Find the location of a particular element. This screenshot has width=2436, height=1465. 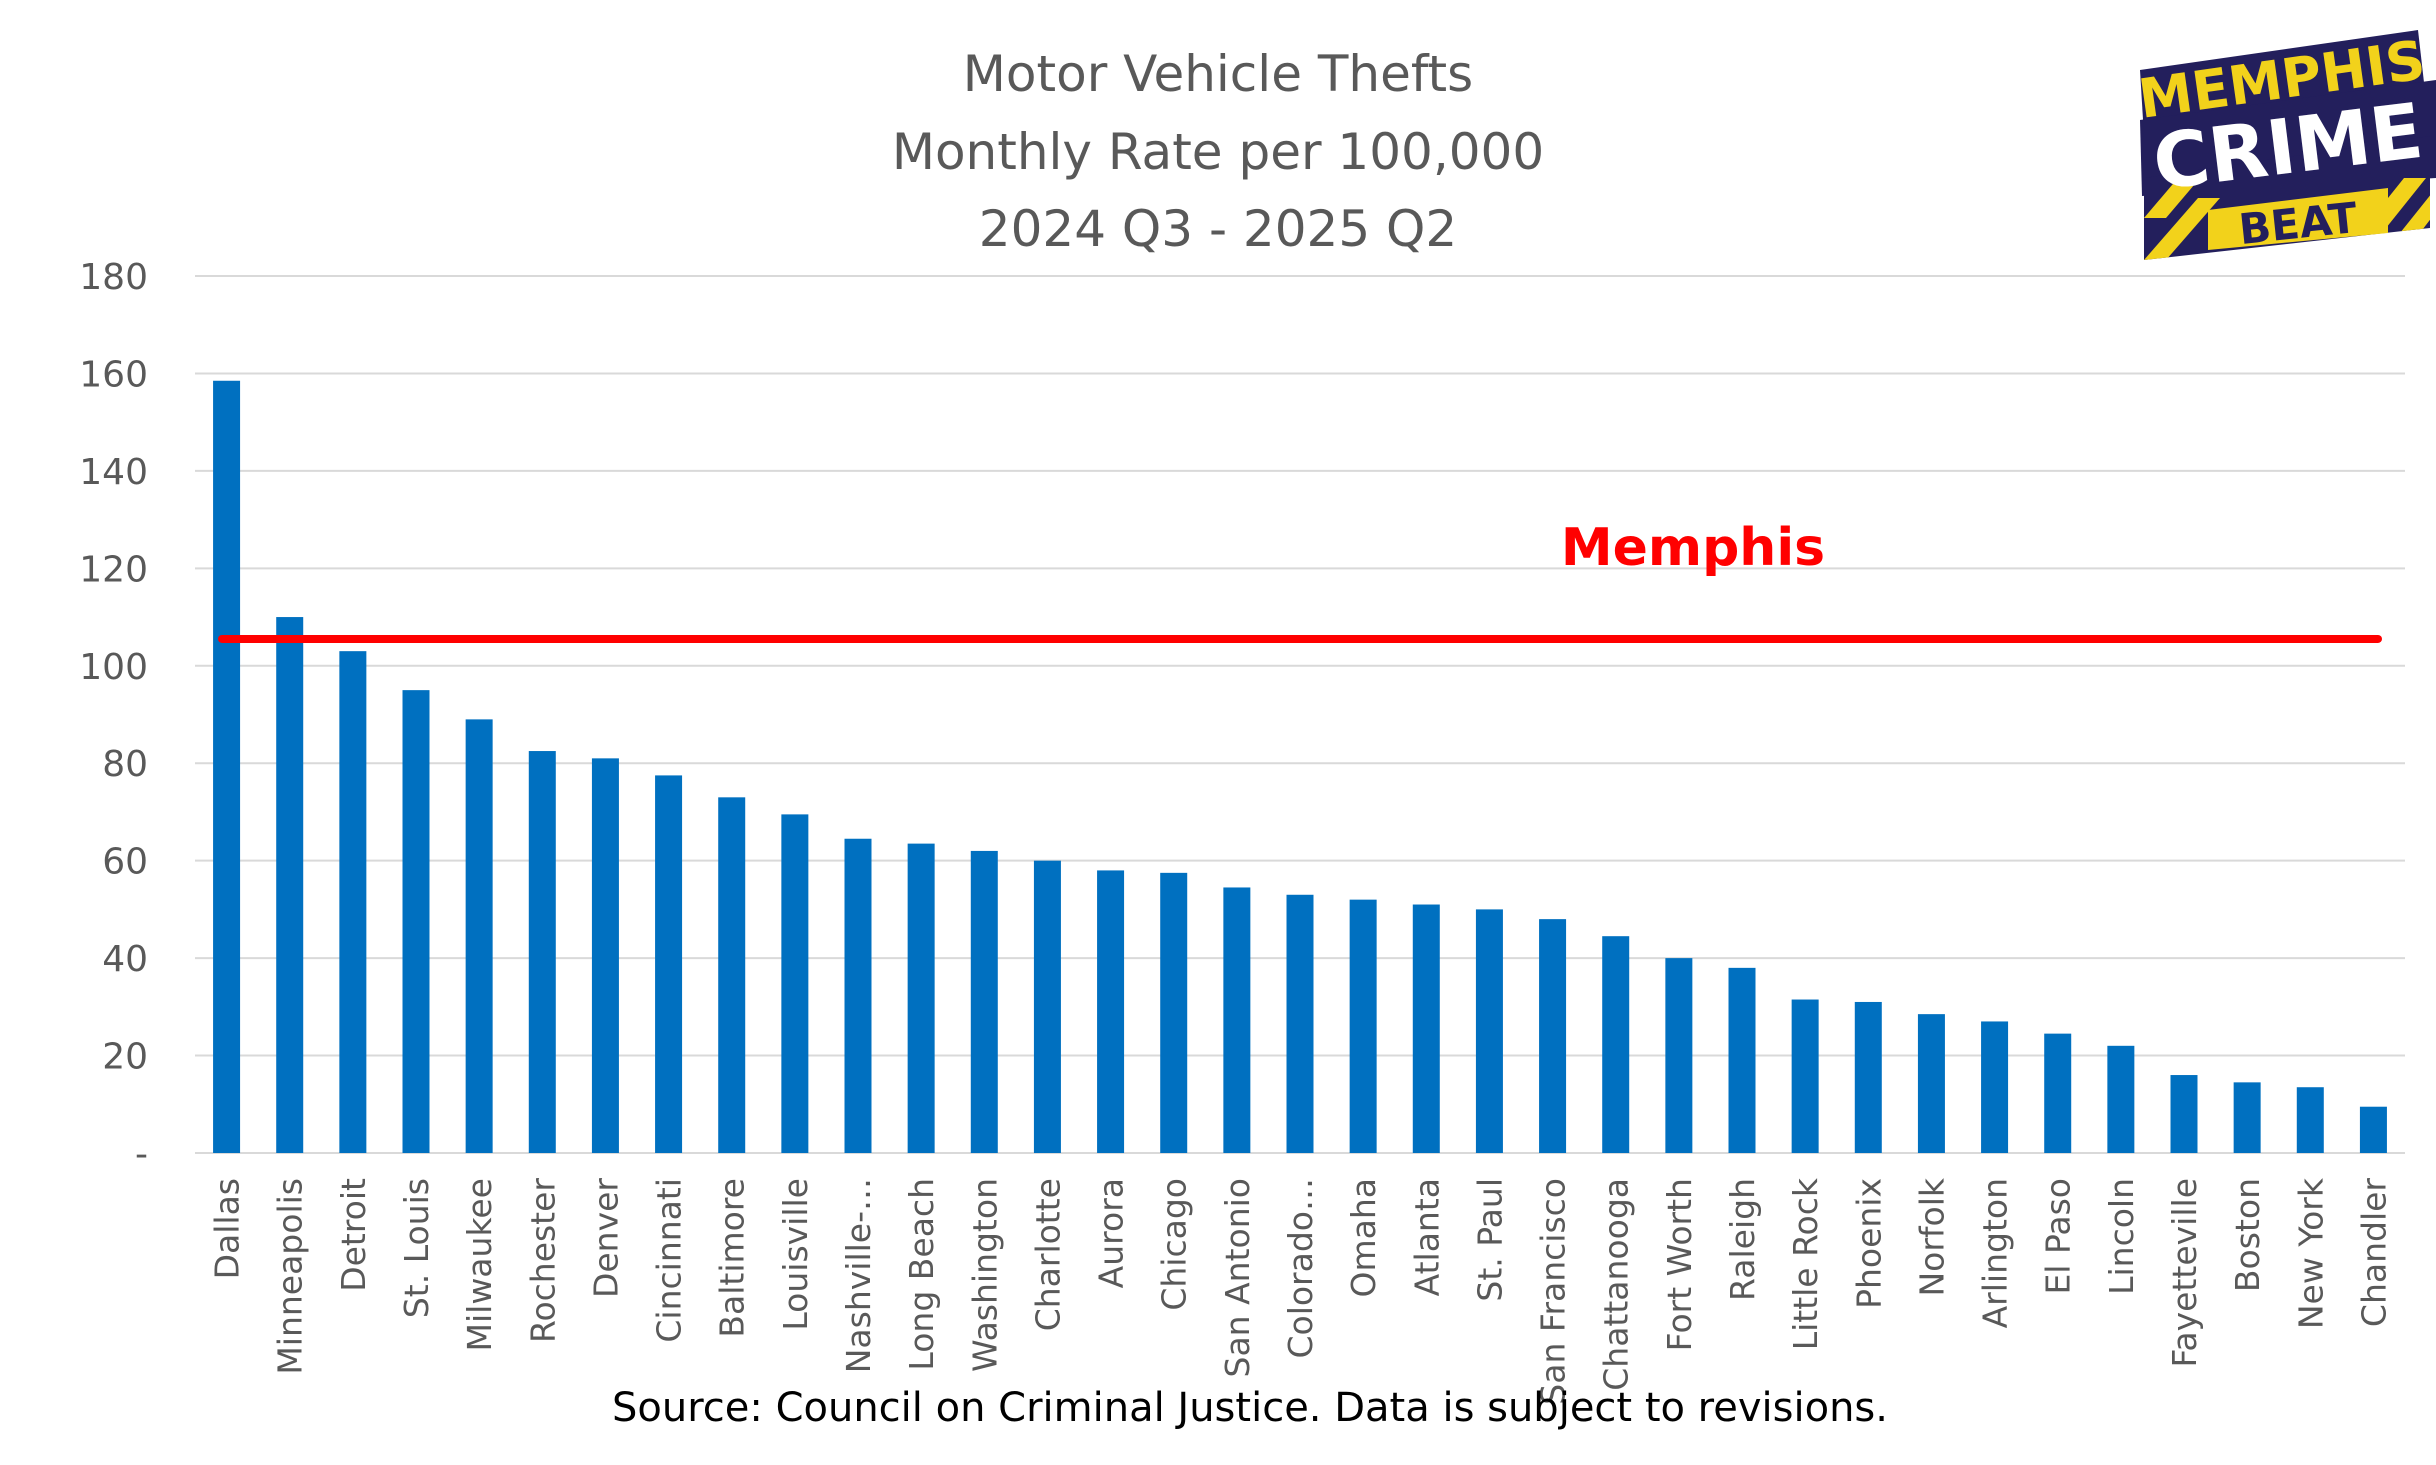

x-tick-label: St. Paul is located at coordinates (1489, 1240).